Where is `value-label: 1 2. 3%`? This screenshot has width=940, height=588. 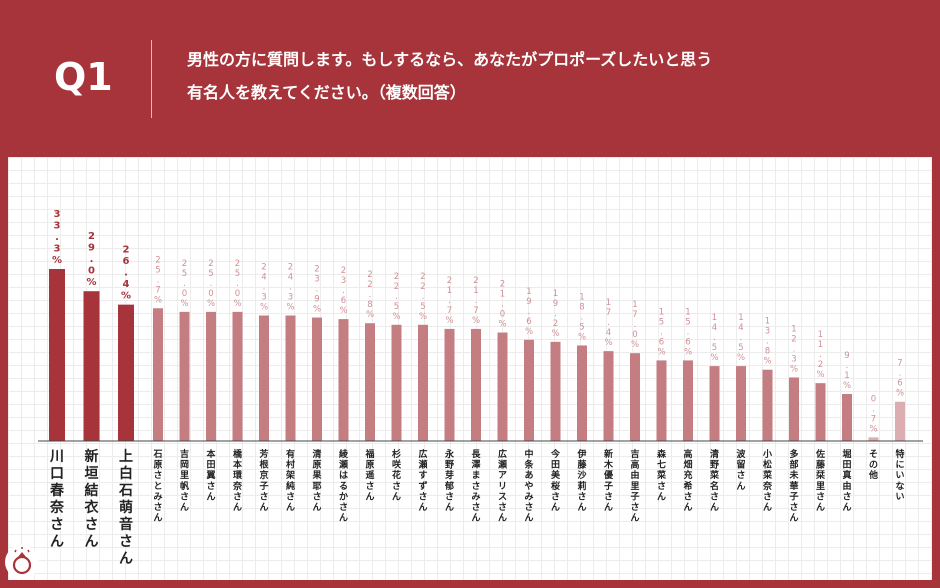 value-label: 1 2. 3% is located at coordinates (794, 349).